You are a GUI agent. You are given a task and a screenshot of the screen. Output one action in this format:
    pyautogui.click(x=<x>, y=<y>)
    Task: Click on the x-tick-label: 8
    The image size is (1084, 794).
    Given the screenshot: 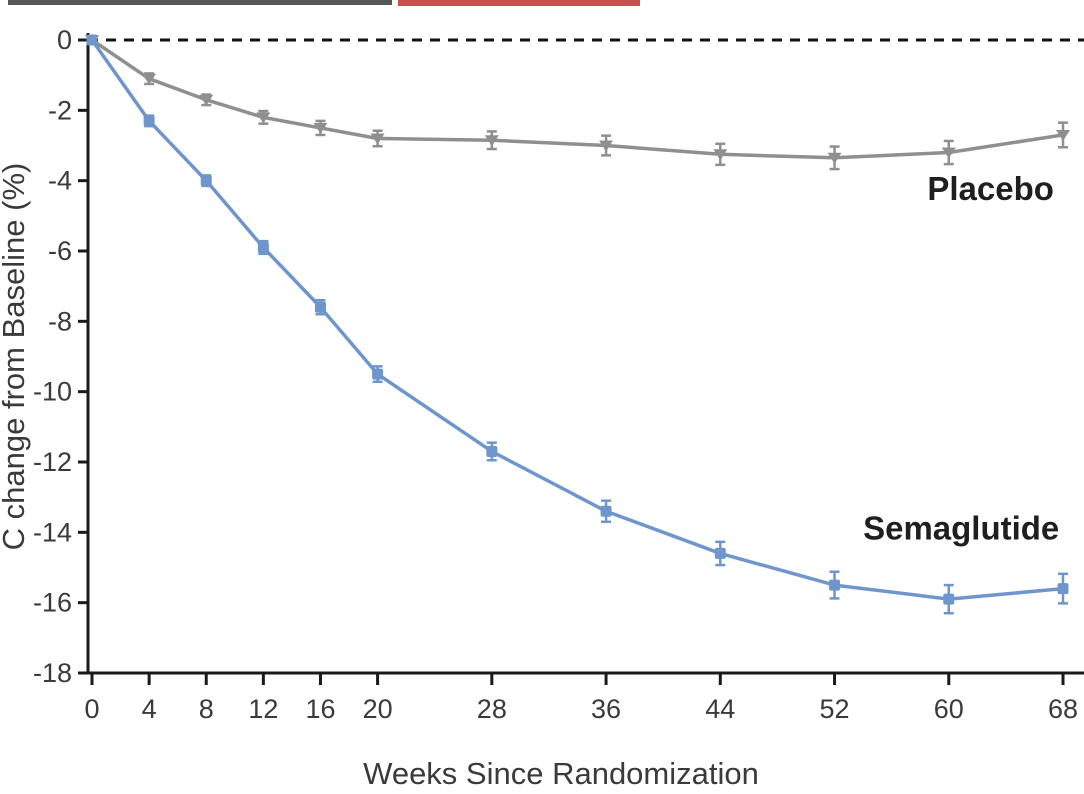 What is the action you would take?
    pyautogui.click(x=206, y=709)
    